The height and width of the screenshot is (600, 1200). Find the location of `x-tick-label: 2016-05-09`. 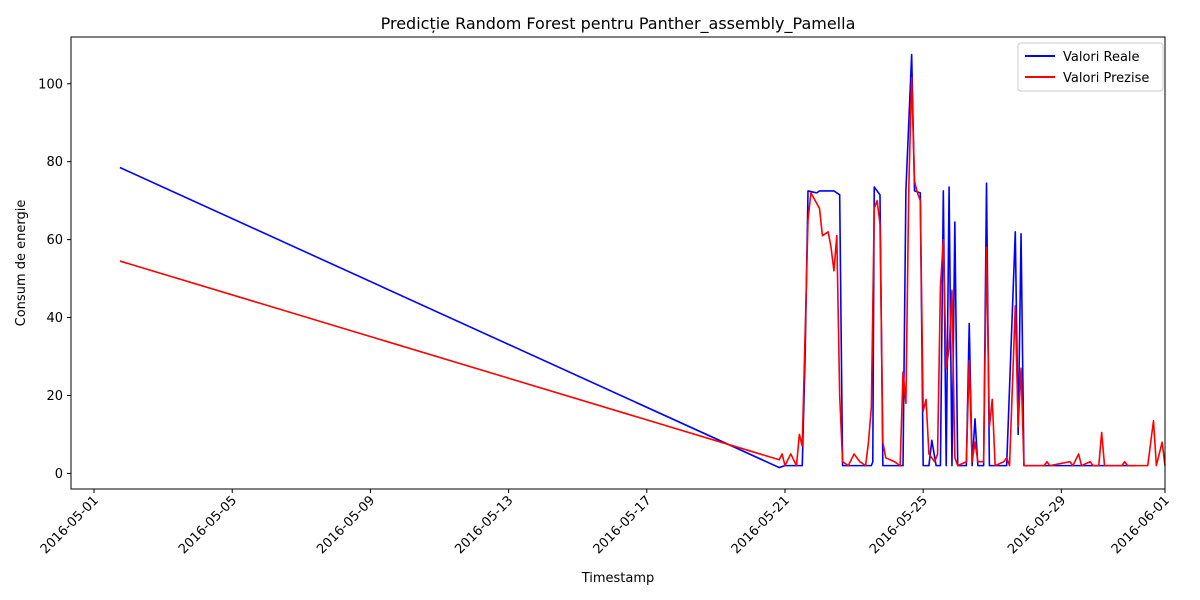

x-tick-label: 2016-05-09 is located at coordinates (346, 525).